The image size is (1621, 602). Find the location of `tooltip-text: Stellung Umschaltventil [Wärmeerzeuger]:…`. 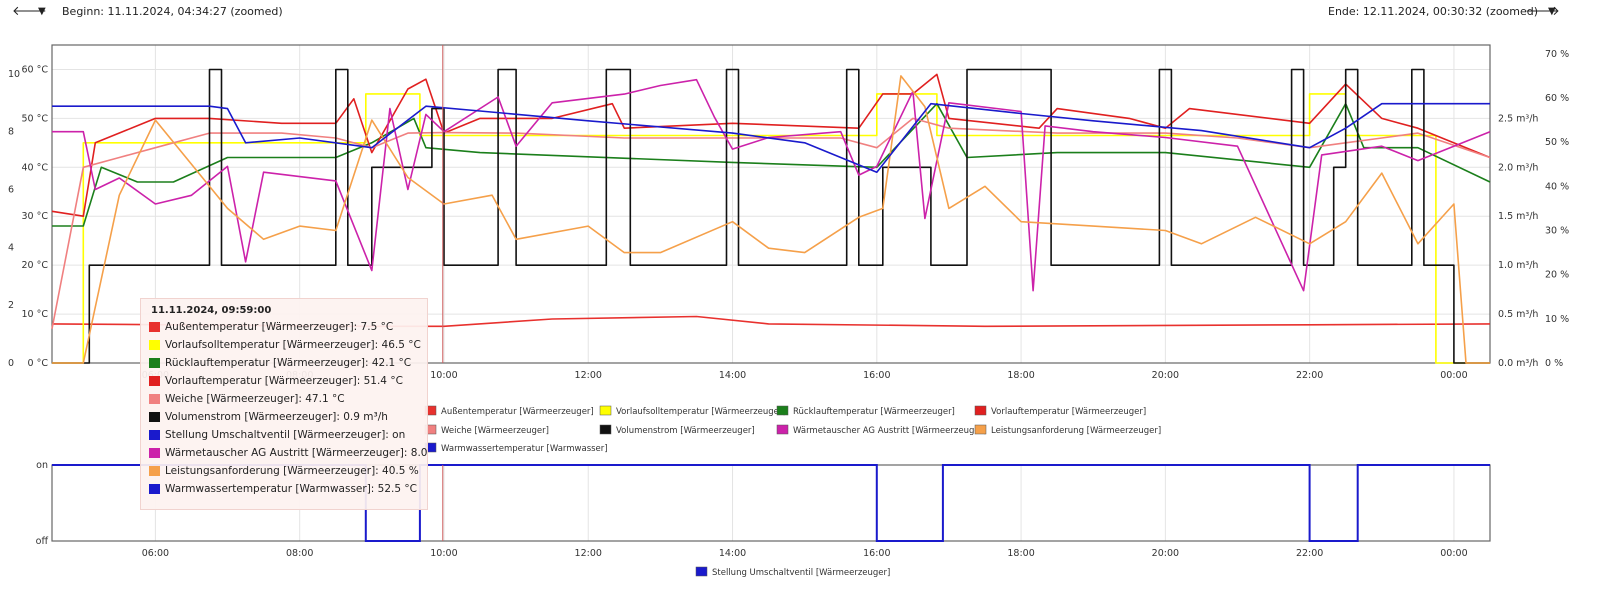

tooltip-text: Stellung Umschaltventil [Wärmeerzeuger]:… is located at coordinates (285, 435).